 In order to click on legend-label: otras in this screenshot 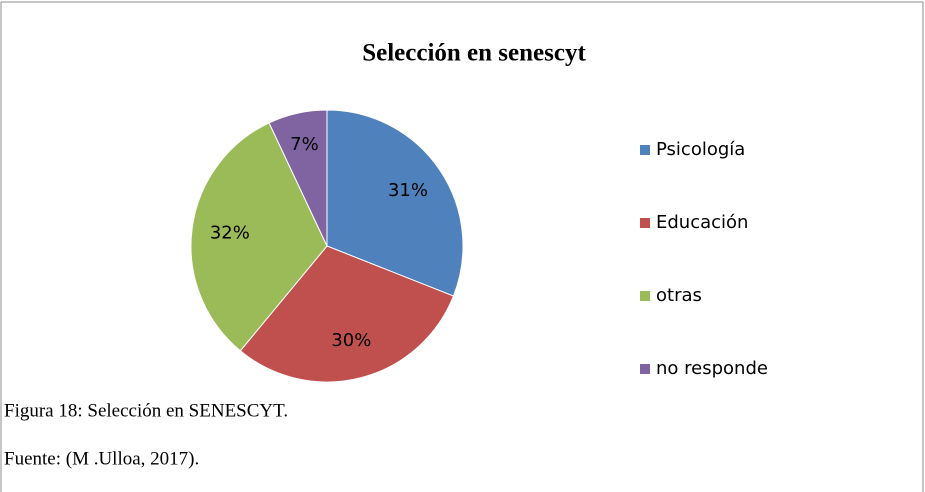, I will do `click(679, 295)`.